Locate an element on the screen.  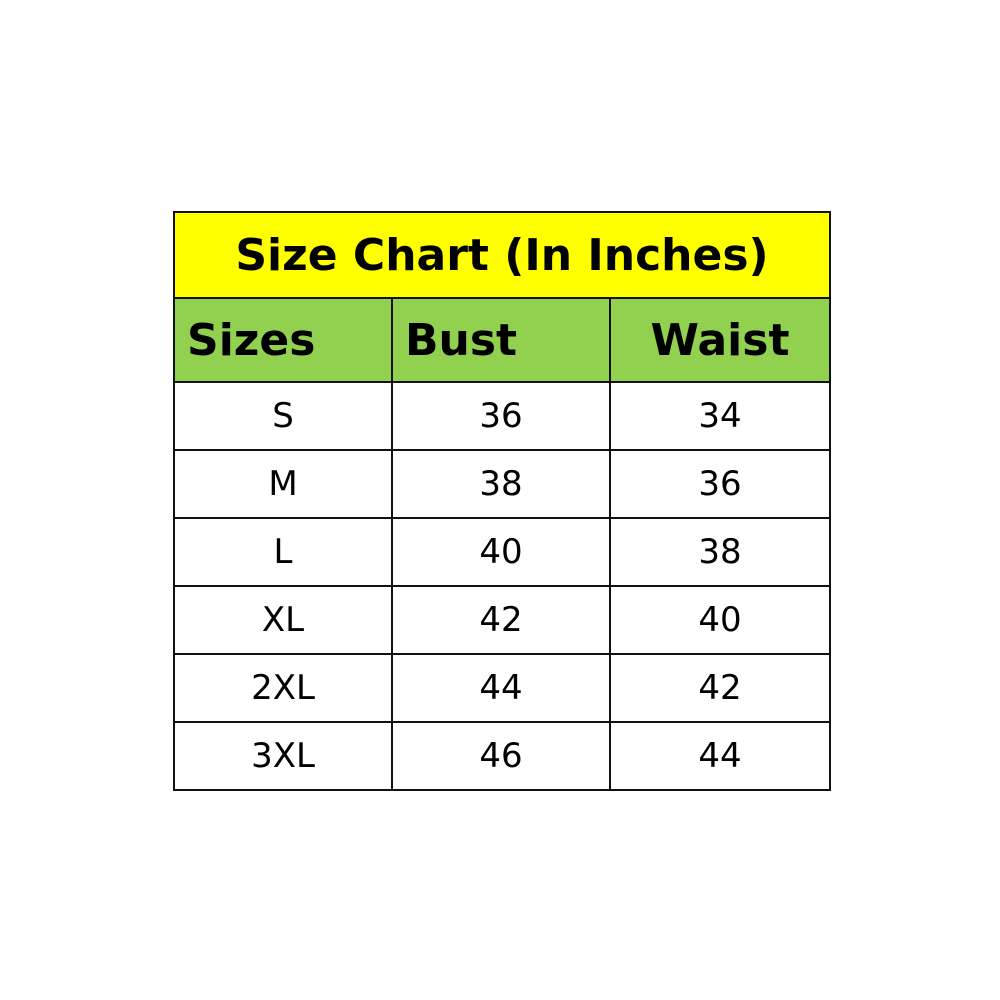
waist-cell: 34 is located at coordinates (720, 416).